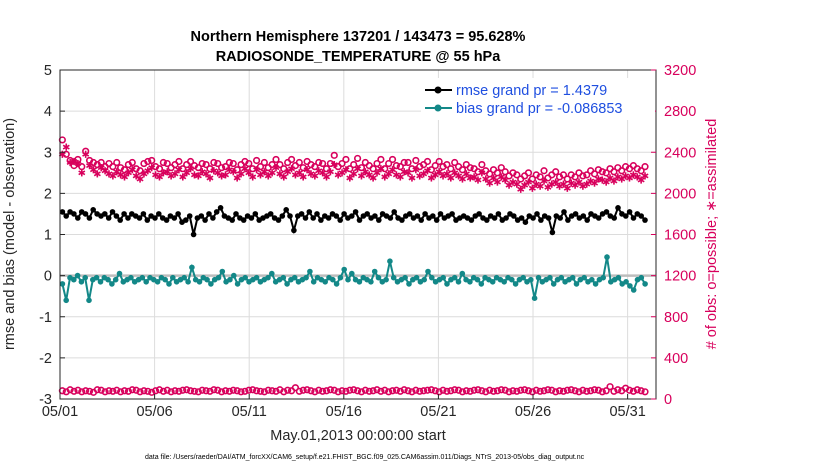  I want to click on y-left-tick-label: 1, so click(48, 236).